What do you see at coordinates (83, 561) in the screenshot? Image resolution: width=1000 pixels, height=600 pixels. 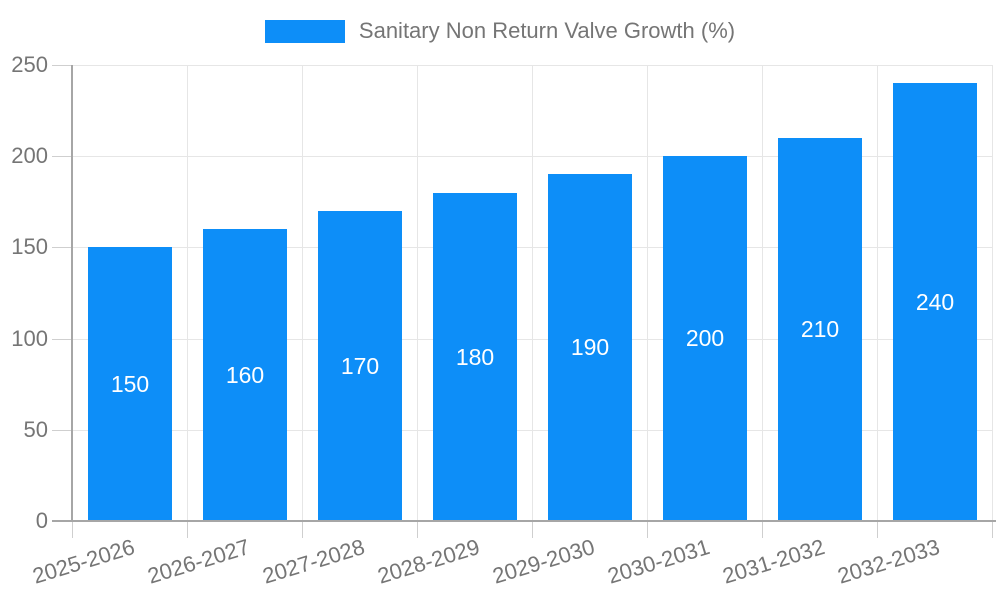 I see `x-axis-label: 2025-2026` at bounding box center [83, 561].